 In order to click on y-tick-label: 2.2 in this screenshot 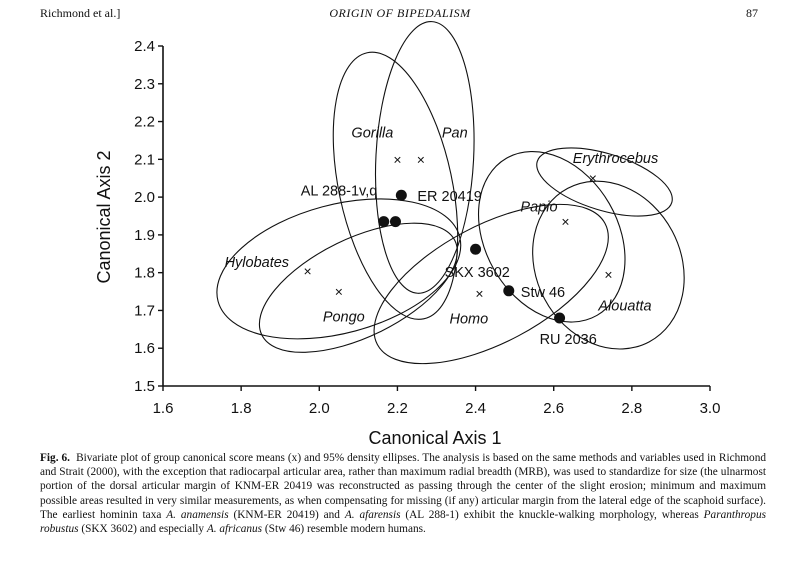, I will do `click(144, 122)`.